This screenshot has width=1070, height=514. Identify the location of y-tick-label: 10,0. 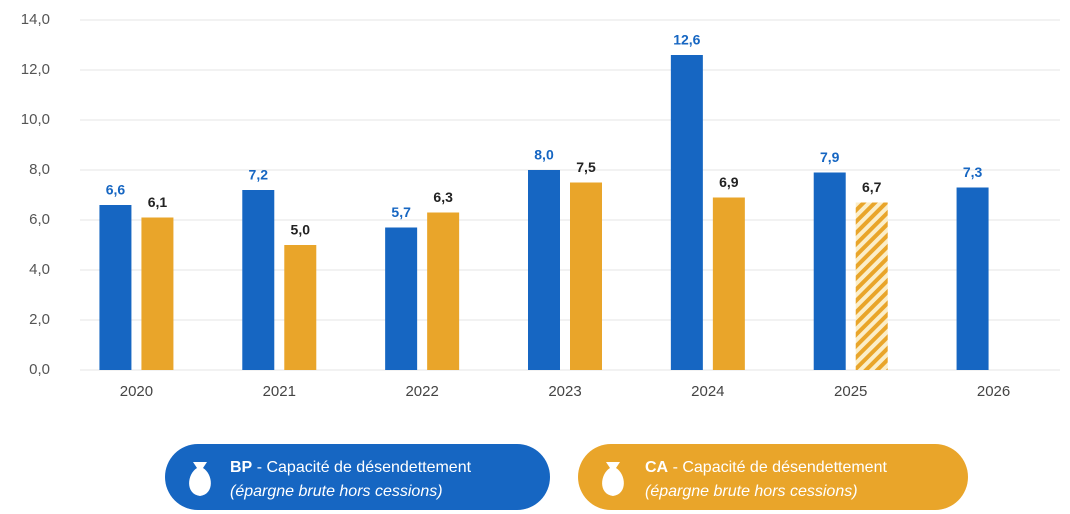
(35, 119).